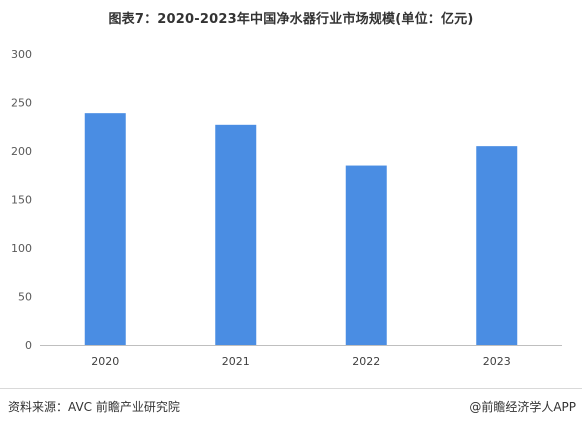  Describe the element at coordinates (291, 19) in the screenshot. I see `chart-title: 图表7：2020-2023年中国净水器行业市场规模(单位：亿元)` at that location.